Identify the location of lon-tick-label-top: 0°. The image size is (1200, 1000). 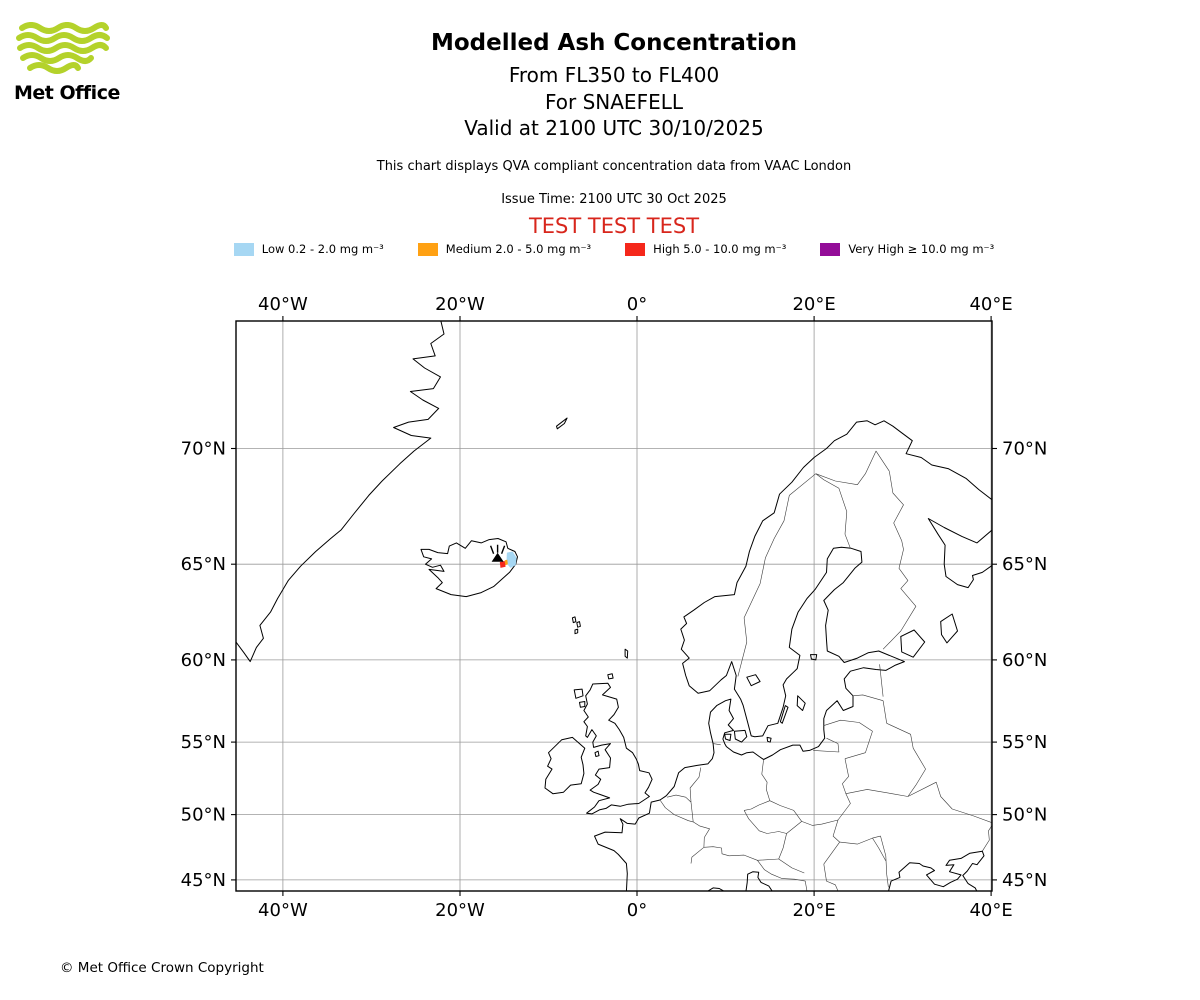
(637, 304).